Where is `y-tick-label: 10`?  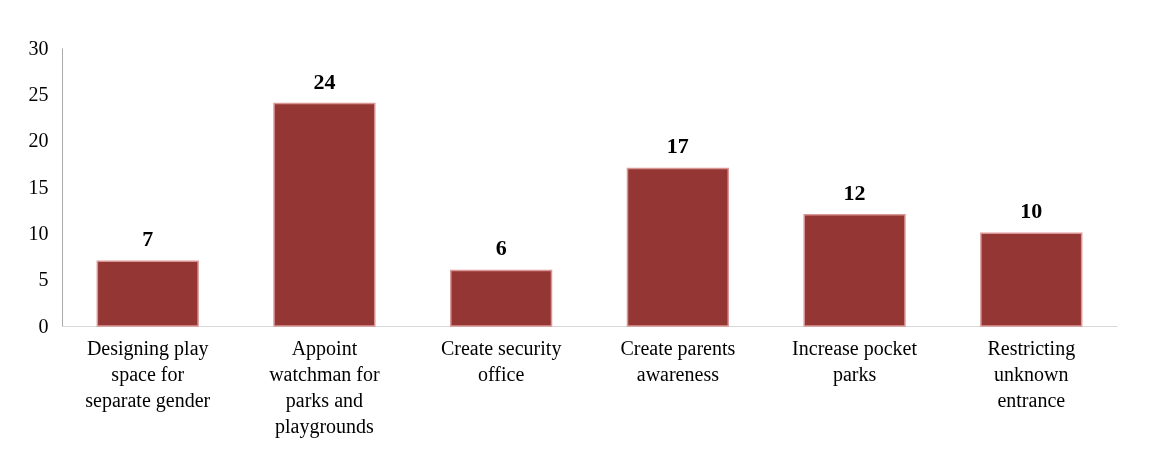 y-tick-label: 10 is located at coordinates (38, 232).